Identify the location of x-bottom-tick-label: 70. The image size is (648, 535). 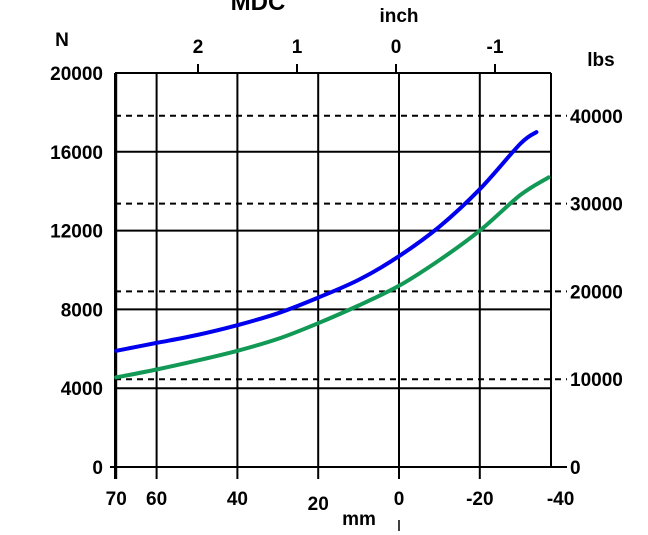
(116, 499).